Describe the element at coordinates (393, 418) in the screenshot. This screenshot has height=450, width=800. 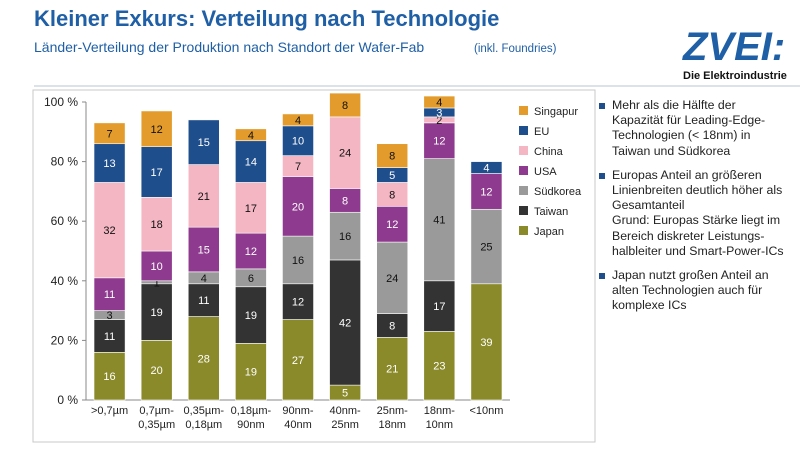
I see `x-tick-label: 25nm-18nm` at that location.